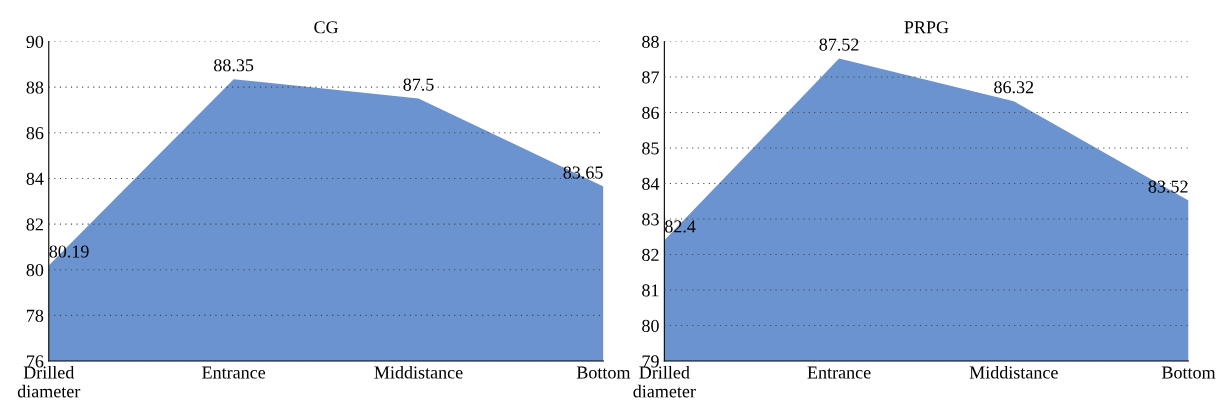  I want to click on y-tick-label: 81, so click(650, 290).